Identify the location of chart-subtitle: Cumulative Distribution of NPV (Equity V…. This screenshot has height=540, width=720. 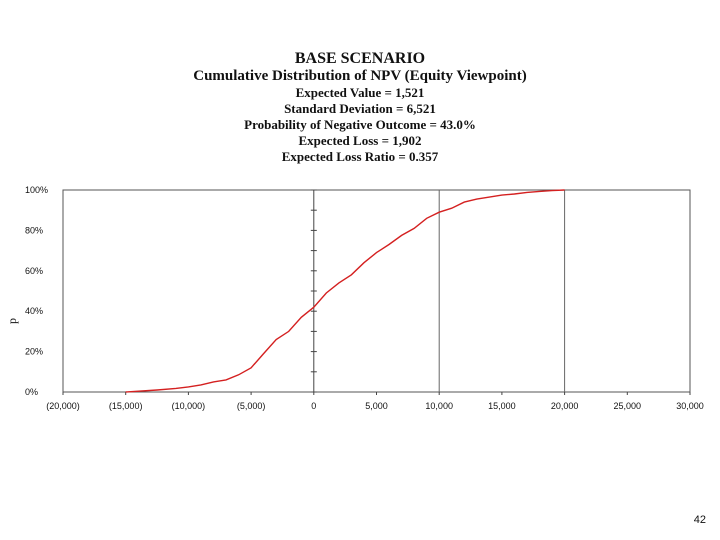
(360, 76).